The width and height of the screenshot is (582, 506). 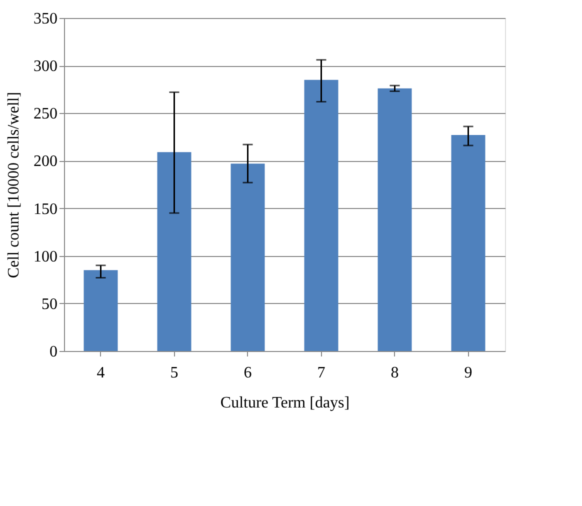 I want to click on y-tick-label: 0, so click(x=54, y=352).